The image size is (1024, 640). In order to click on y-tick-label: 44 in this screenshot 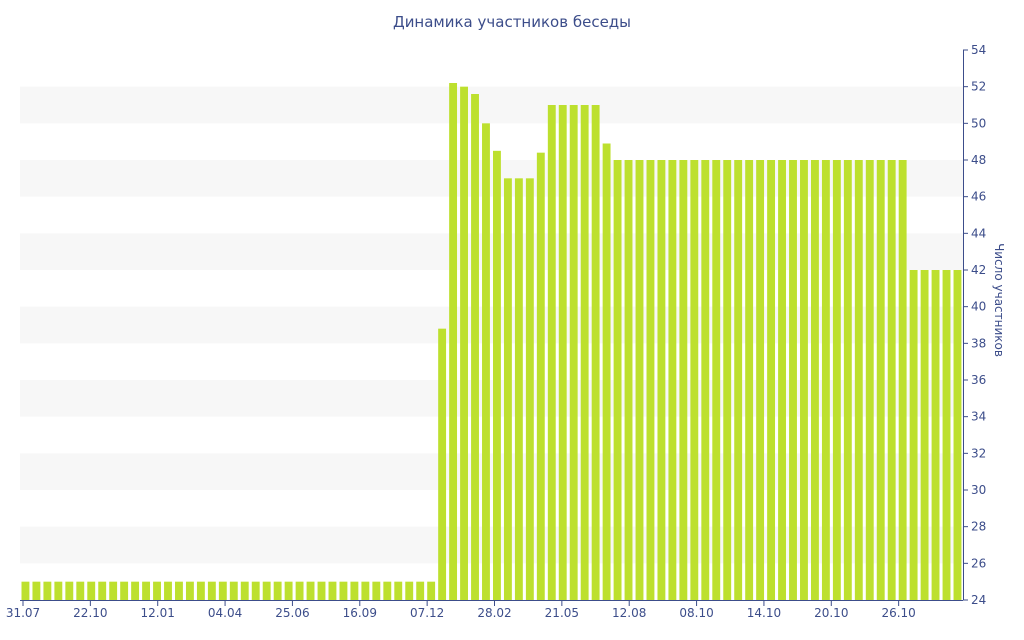, I will do `click(978, 233)`.